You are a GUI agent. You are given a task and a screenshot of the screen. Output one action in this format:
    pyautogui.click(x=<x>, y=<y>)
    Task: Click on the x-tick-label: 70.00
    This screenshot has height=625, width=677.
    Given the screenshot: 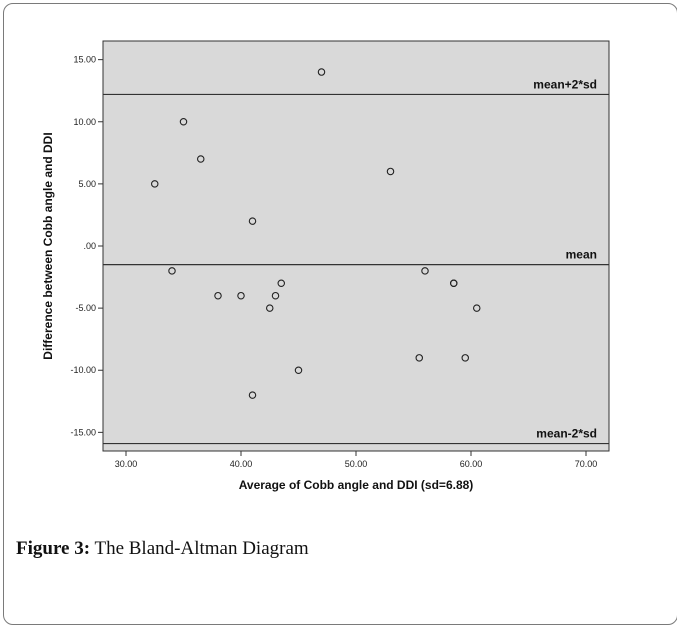 What is the action you would take?
    pyautogui.click(x=586, y=464)
    